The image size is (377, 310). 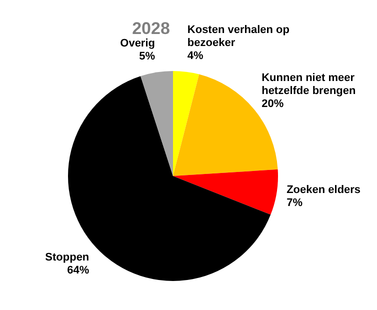 I want to click on data-label: 7%, so click(x=294, y=203).